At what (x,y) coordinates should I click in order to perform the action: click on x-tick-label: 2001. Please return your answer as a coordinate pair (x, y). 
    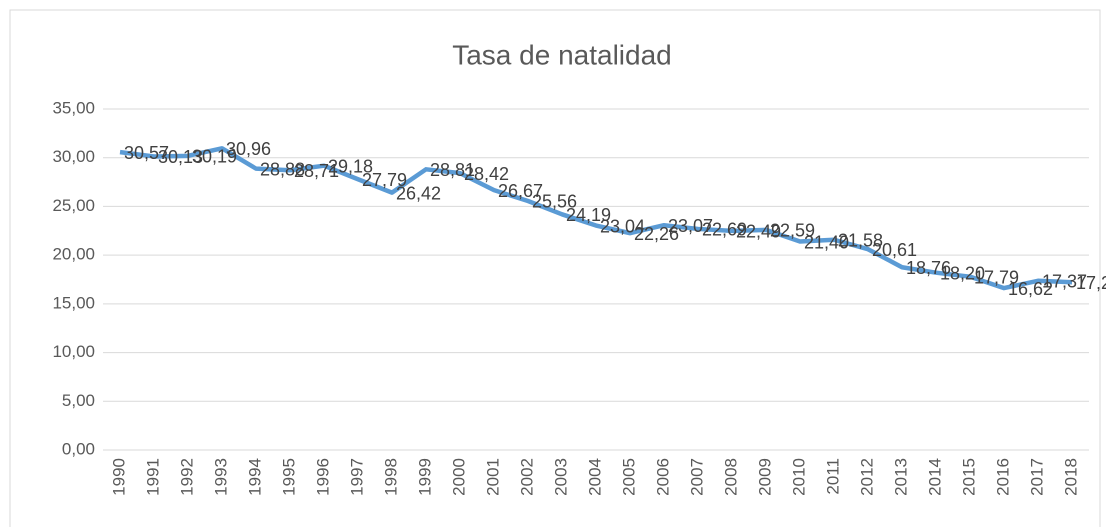
    Looking at the image, I should click on (492, 477).